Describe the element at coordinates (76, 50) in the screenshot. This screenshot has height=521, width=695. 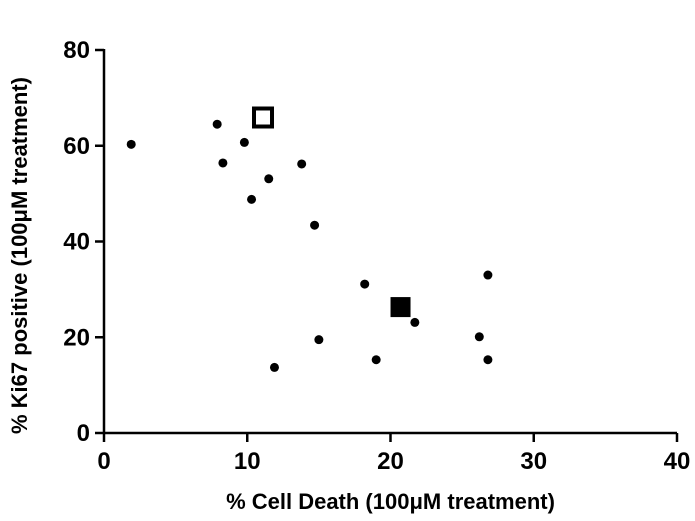
I see `y-tick-label: 80` at that location.